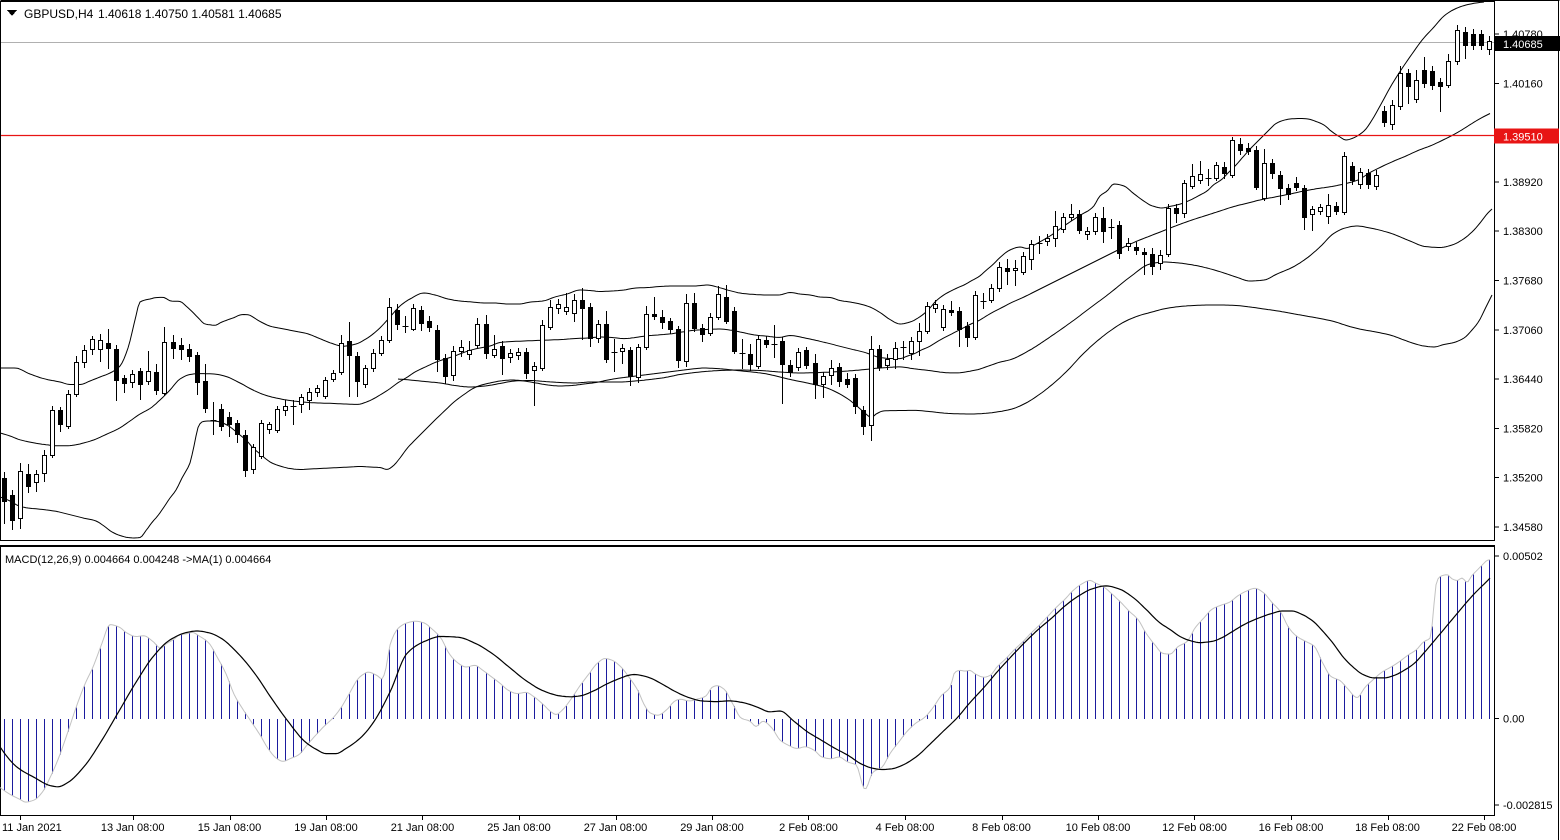 The width and height of the screenshot is (1560, 840). Describe the element at coordinates (1098, 828) in the screenshot. I see `svg-text: 10 Feb 08:00` at that location.